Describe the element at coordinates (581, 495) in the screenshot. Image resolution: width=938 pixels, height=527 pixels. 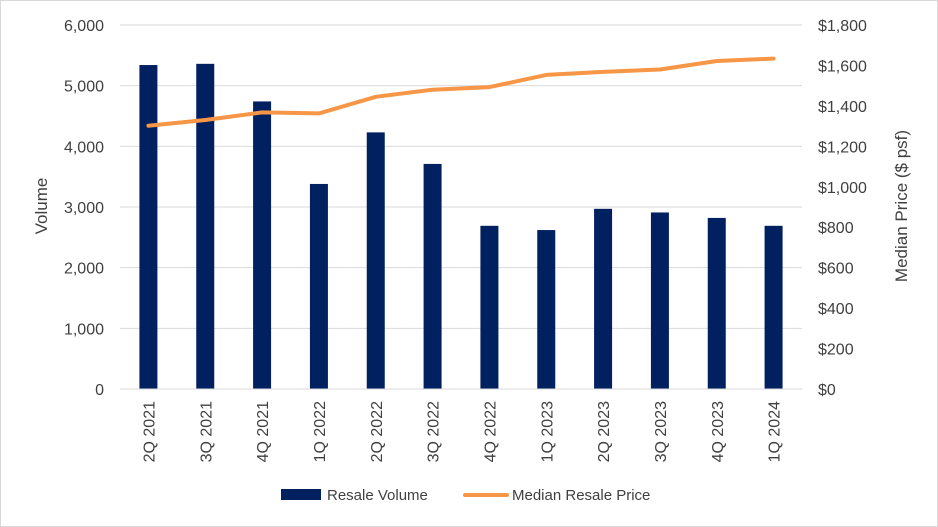
I see `legend-label-median-resale-price: Median Resale Price` at that location.